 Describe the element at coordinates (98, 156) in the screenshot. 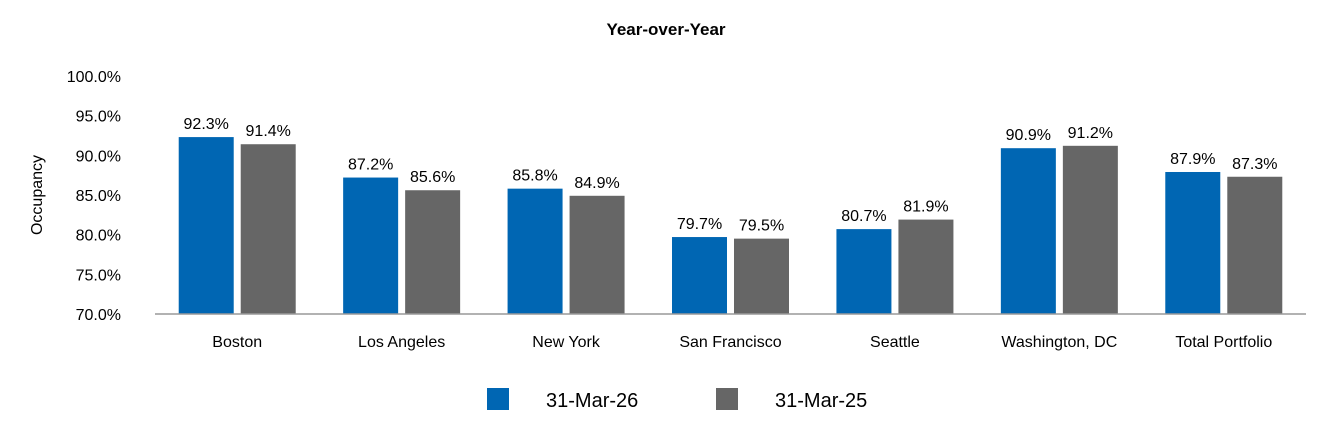

I see `y-tick-label: 90.0%` at that location.